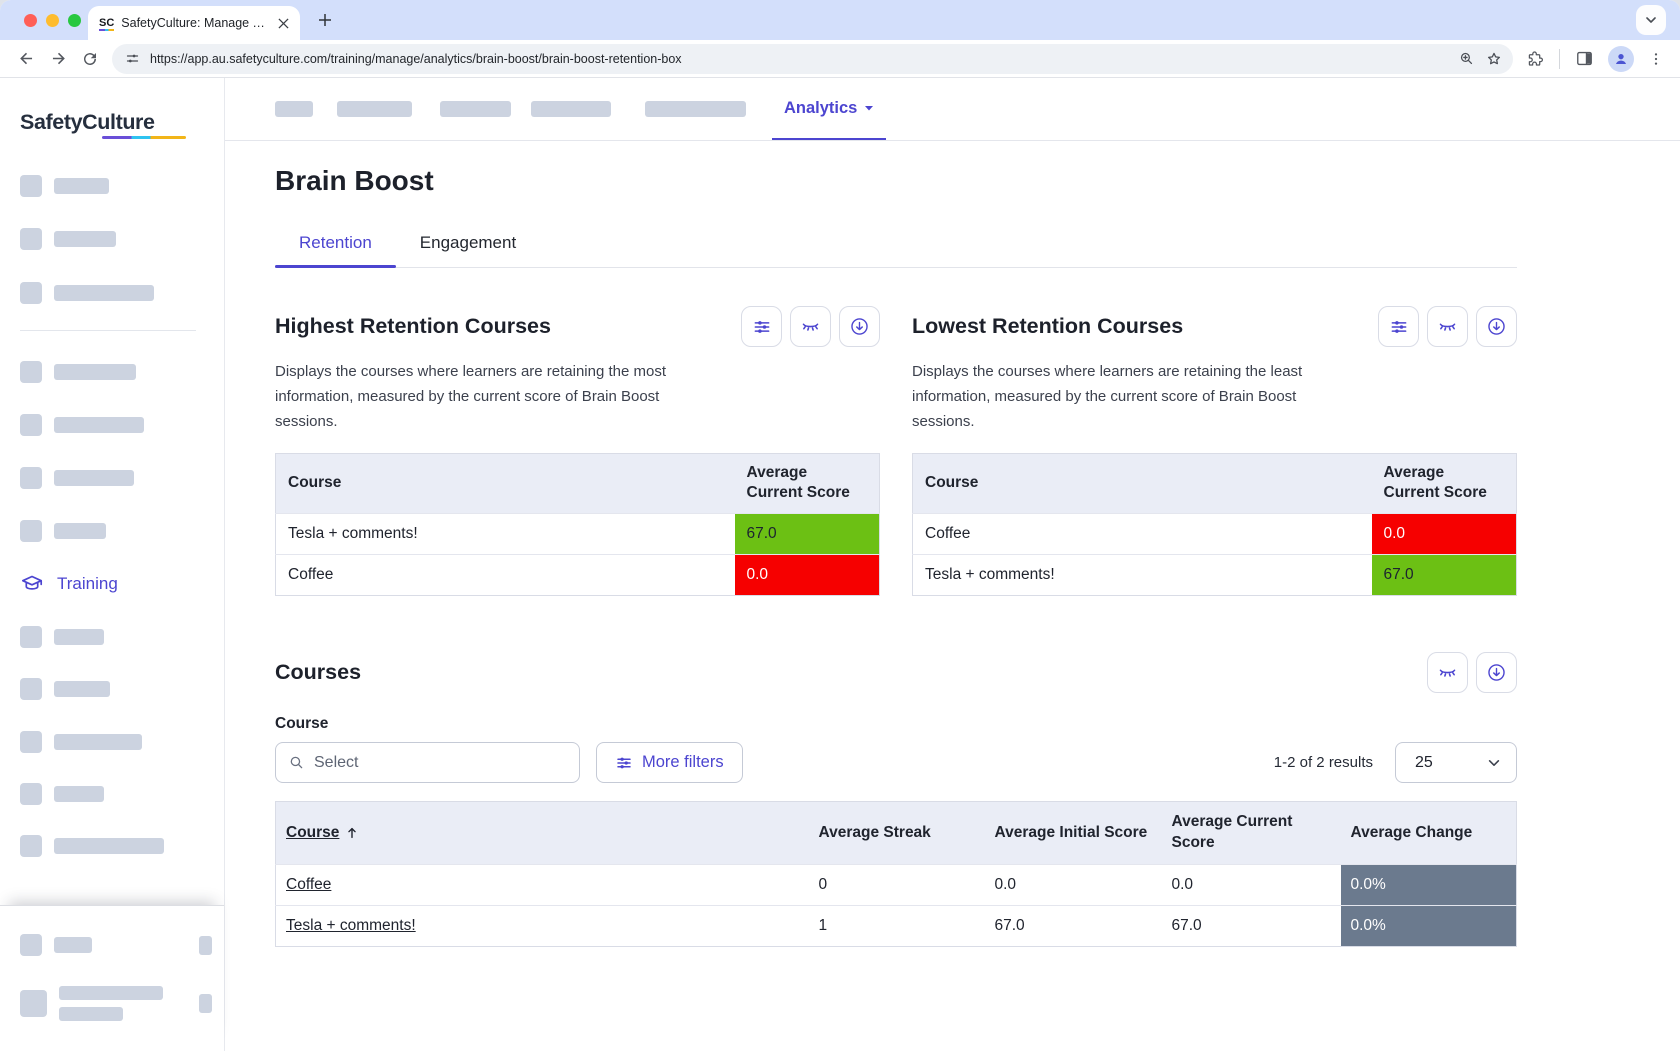 This screenshot has width=1680, height=1051. Describe the element at coordinates (1444, 575) in the screenshot. I see `score-cell: 67.0` at that location.